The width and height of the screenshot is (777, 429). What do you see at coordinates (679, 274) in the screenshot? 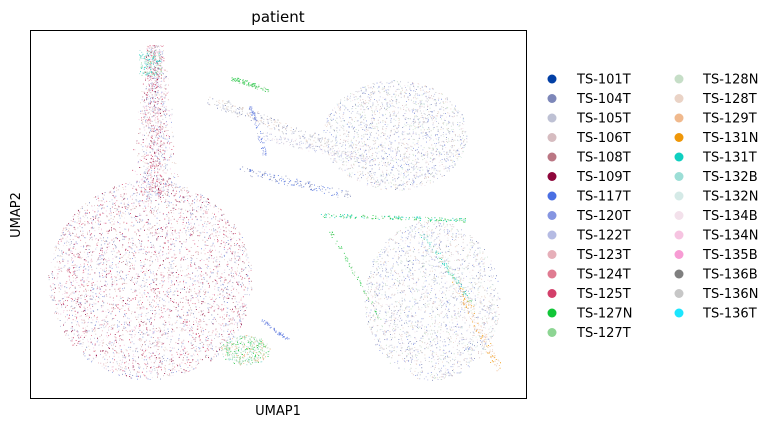
I see `legend-marker-ts-136b` at bounding box center [679, 274].